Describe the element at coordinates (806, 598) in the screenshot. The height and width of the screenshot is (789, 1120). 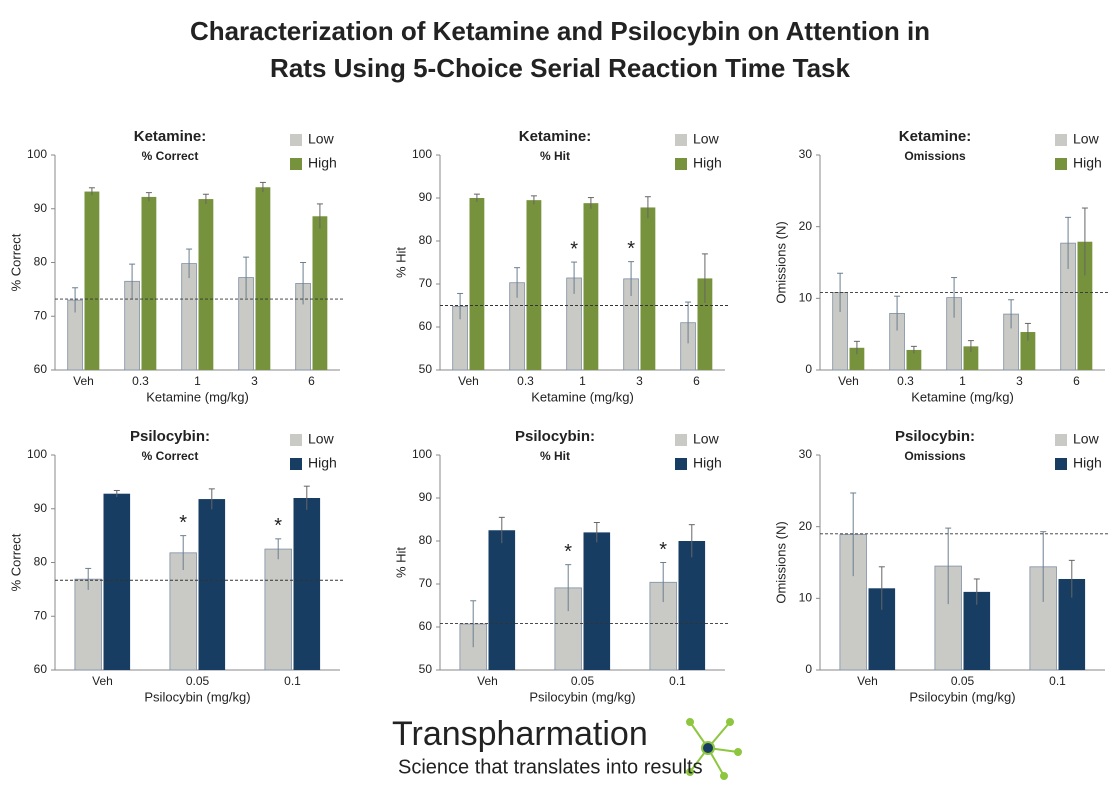
I see `y-tick-label: 10` at that location.